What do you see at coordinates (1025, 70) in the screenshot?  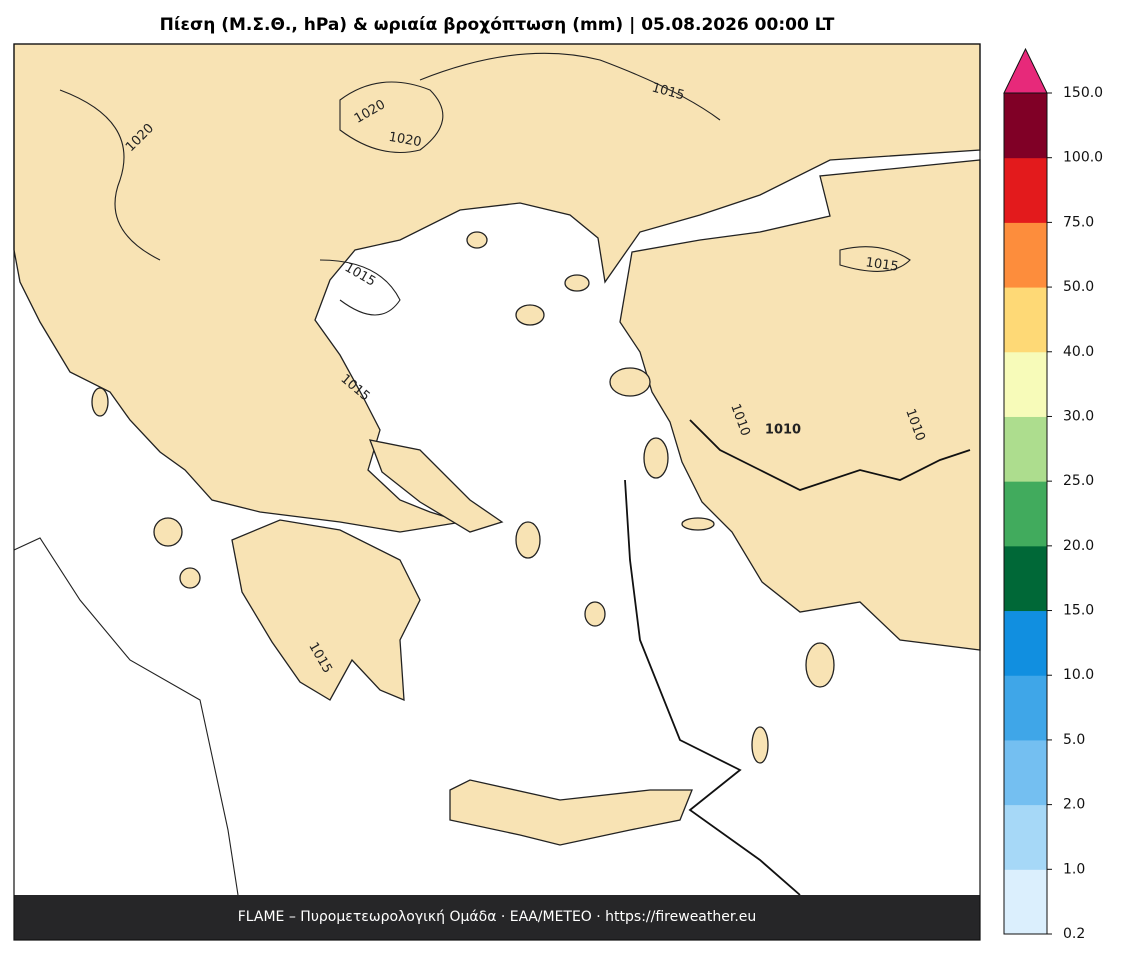 I see `colorbar-extend` at bounding box center [1025, 70].